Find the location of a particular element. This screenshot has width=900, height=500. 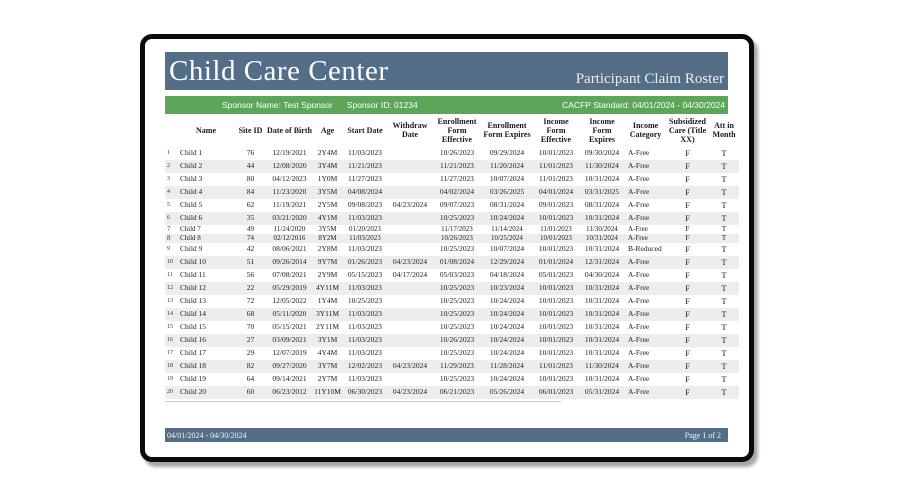

row-number: 20 is located at coordinates (170, 392).